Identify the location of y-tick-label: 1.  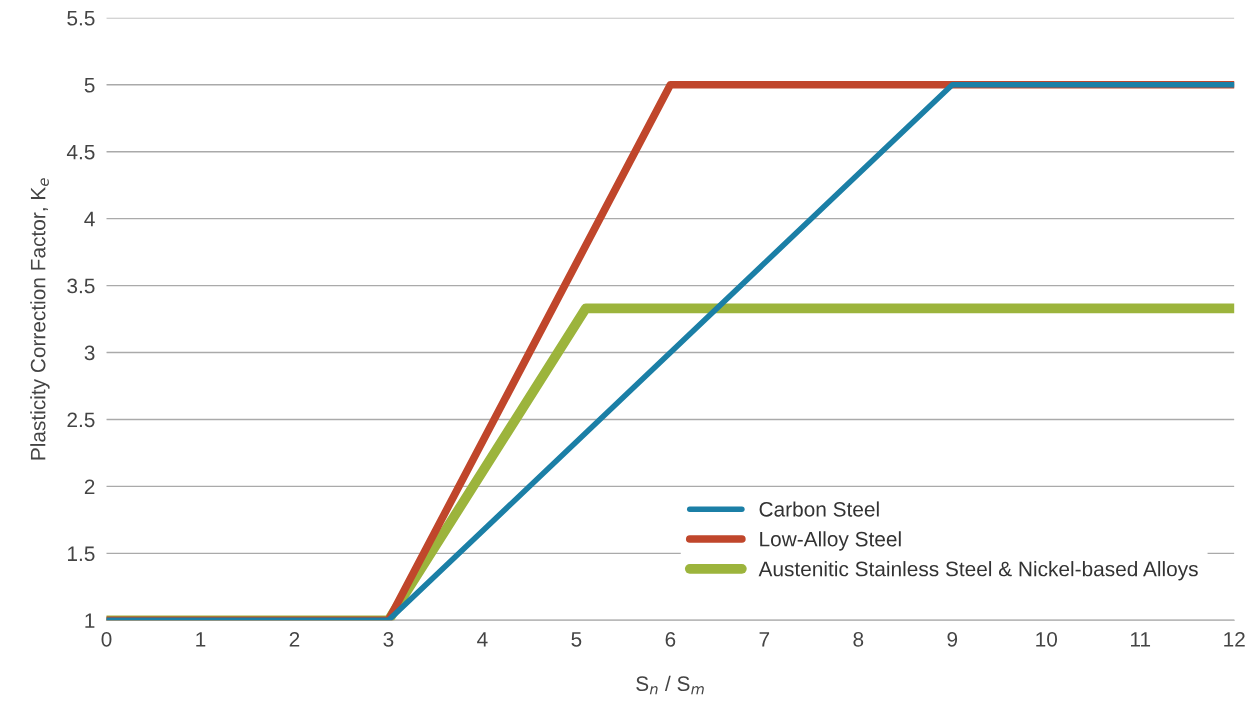
(90, 620).